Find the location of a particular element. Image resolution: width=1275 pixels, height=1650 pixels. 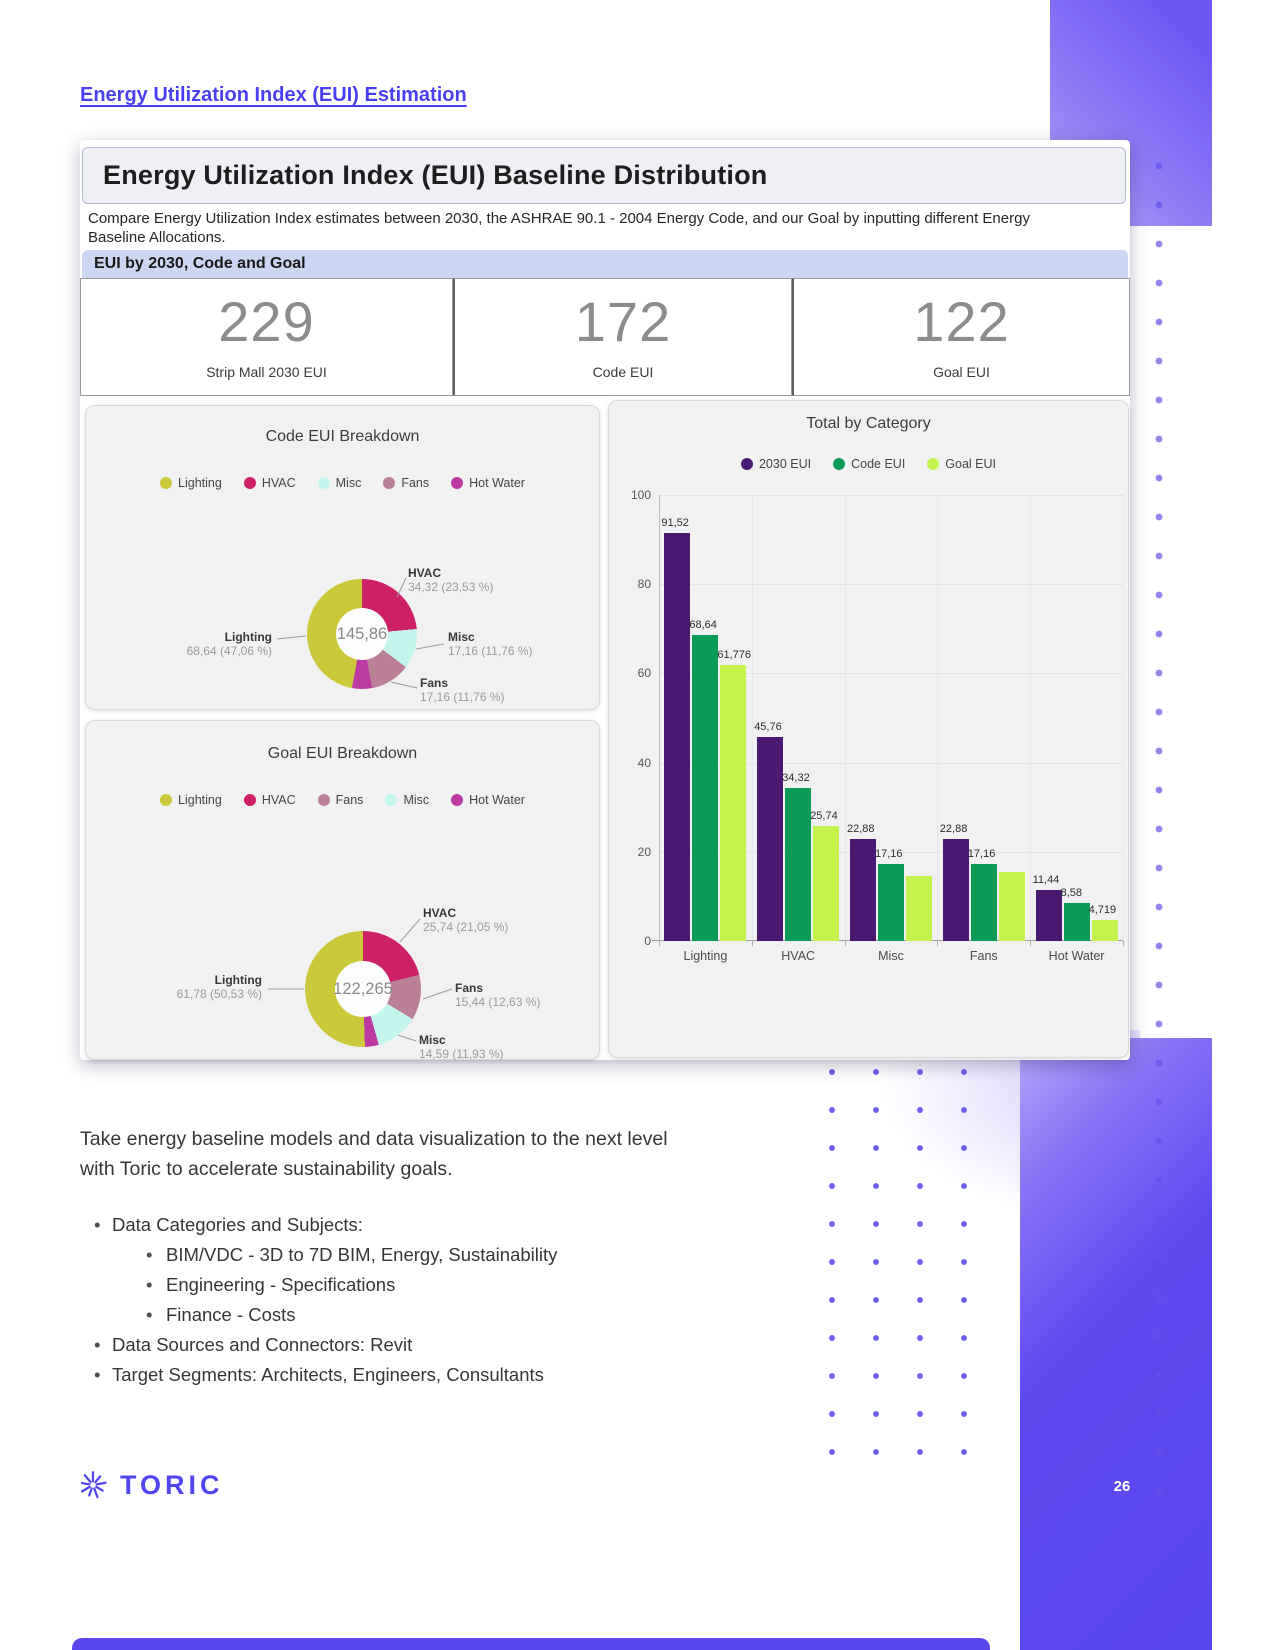

legend-swatch-lighting is located at coordinates (166, 483).